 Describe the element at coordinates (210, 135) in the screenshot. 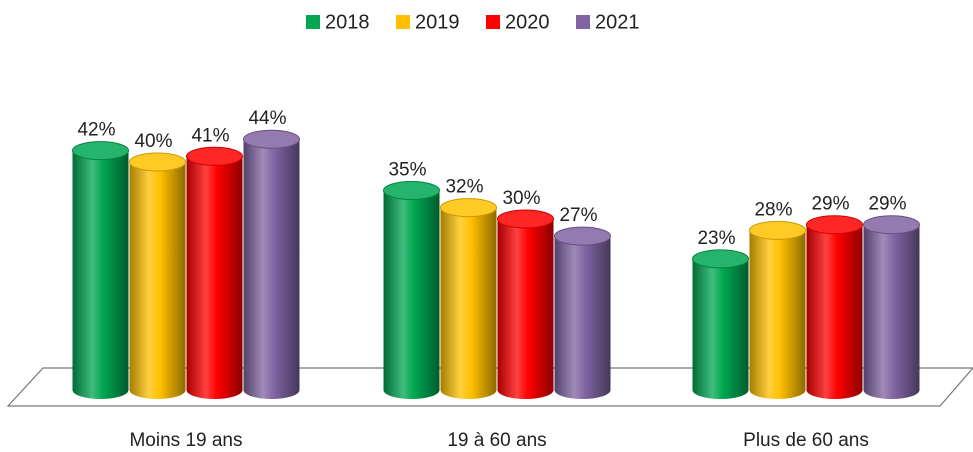

I see `data-label: 41%` at that location.